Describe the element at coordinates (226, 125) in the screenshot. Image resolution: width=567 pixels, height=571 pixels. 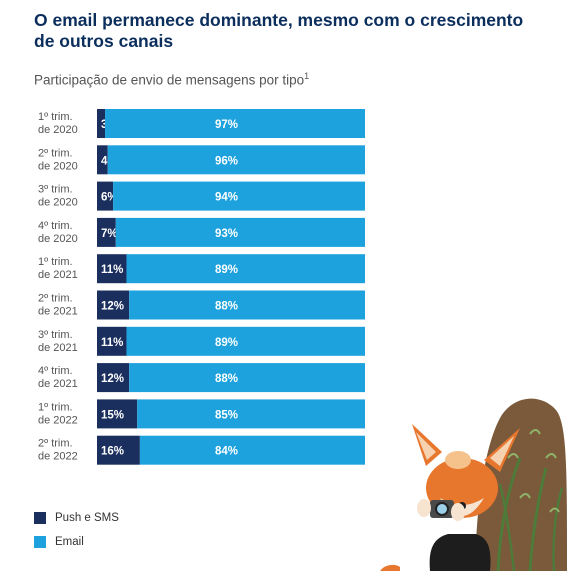
I see `data-label-email: 97%` at that location.